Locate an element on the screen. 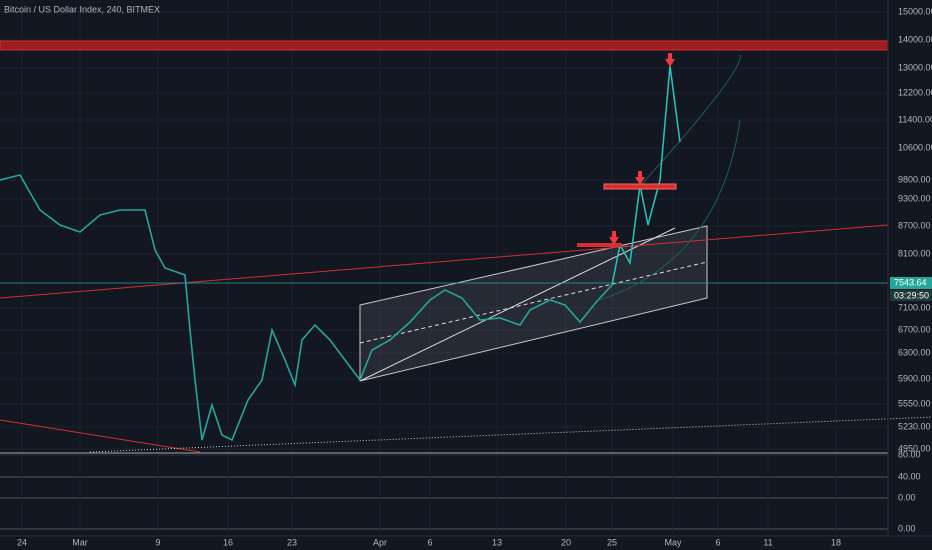 The image size is (932, 550). date-label: 25 is located at coordinates (612, 542).